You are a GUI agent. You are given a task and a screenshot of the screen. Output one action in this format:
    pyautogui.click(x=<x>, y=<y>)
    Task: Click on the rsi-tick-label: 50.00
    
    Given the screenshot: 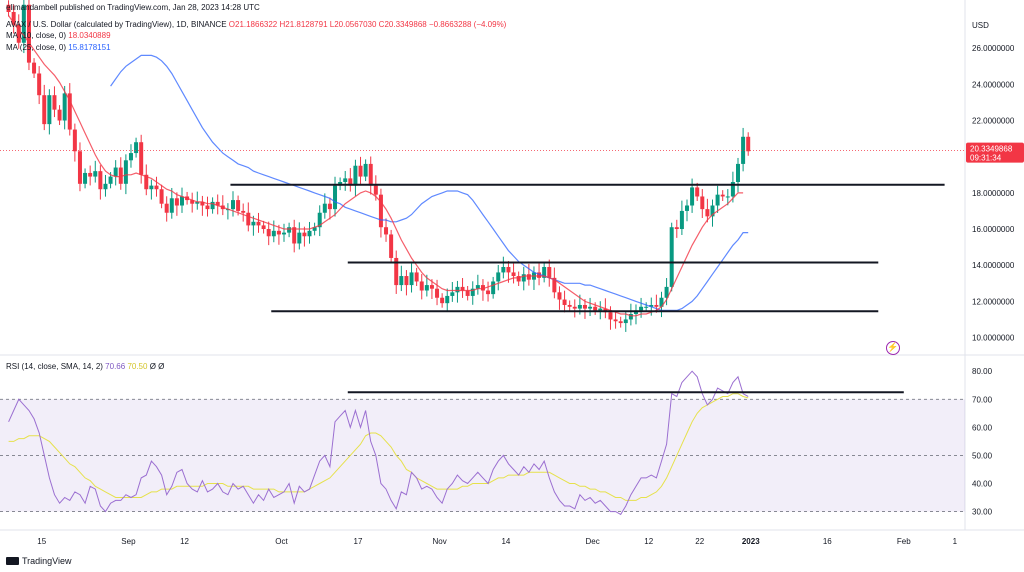 What is the action you would take?
    pyautogui.click(x=982, y=455)
    